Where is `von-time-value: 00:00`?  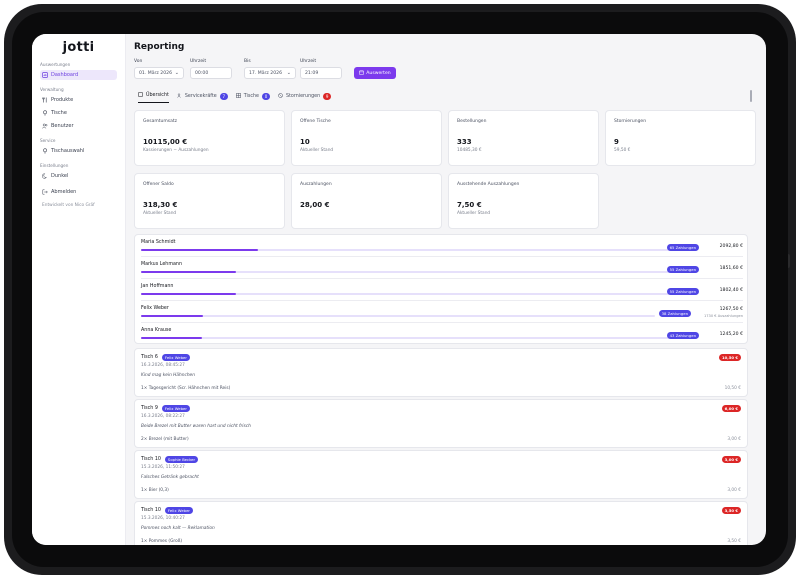 von-time-value: 00:00 is located at coordinates (202, 73).